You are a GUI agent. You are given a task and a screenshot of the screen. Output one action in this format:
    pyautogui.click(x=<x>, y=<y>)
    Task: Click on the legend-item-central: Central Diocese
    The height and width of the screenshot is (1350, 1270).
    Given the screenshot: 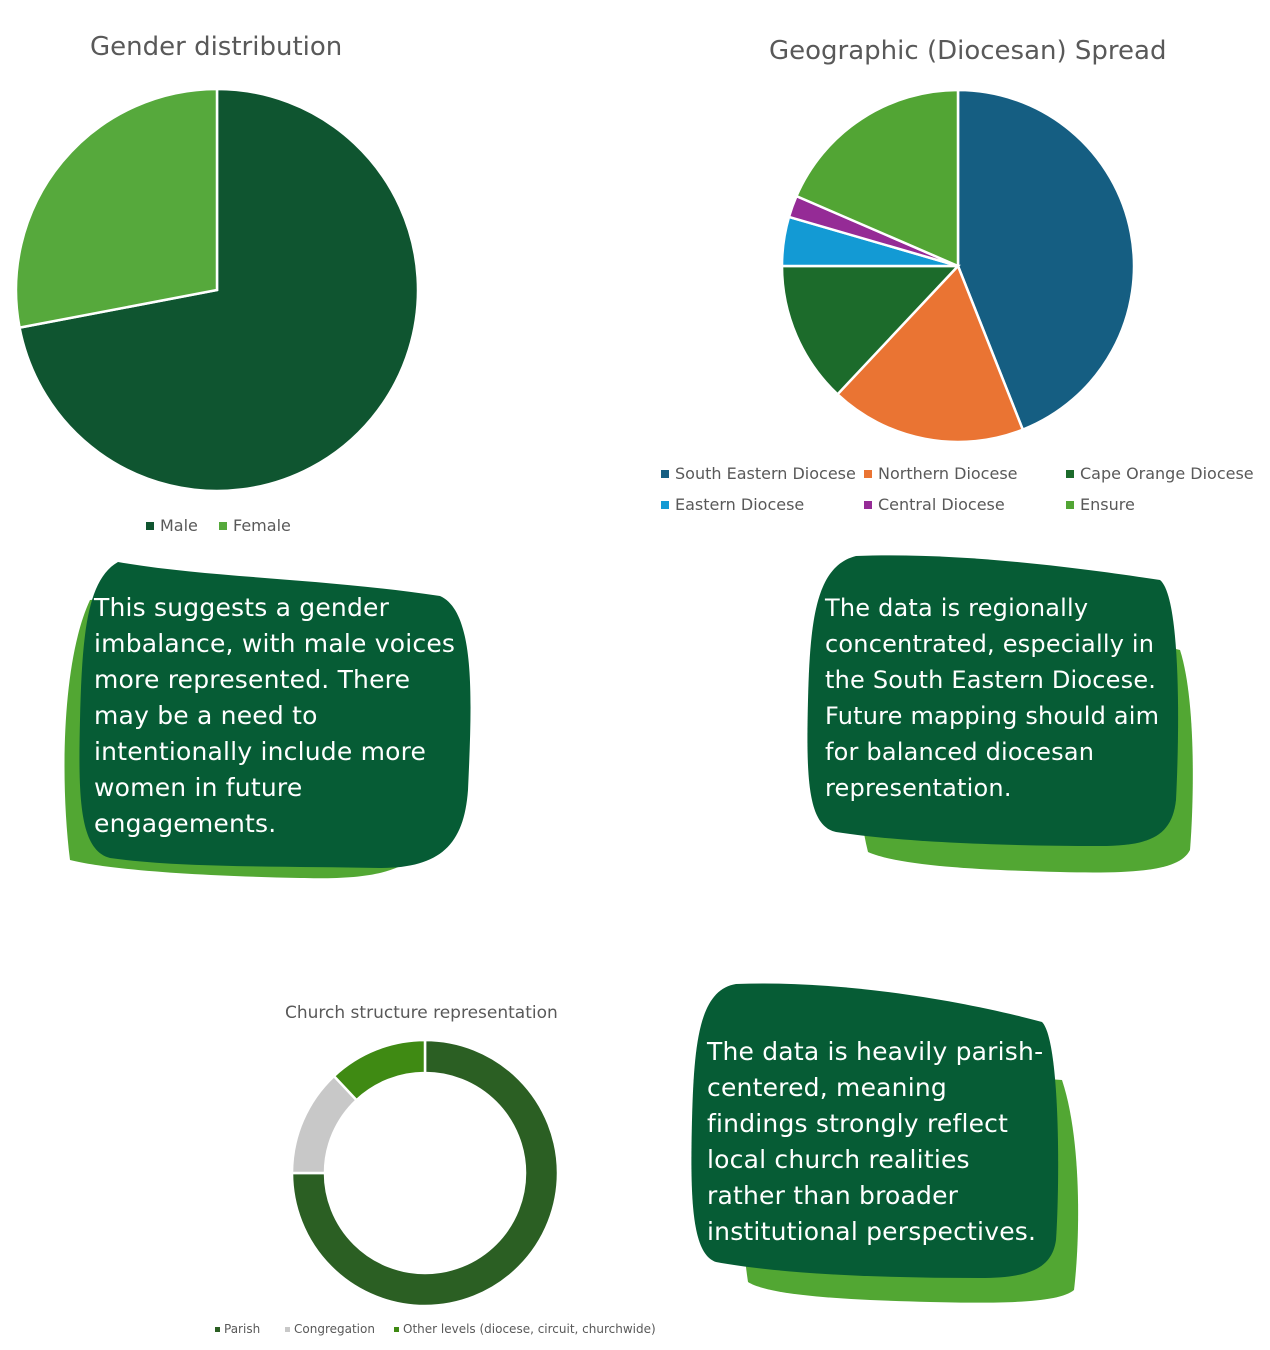 What is the action you would take?
    pyautogui.click(x=934, y=504)
    